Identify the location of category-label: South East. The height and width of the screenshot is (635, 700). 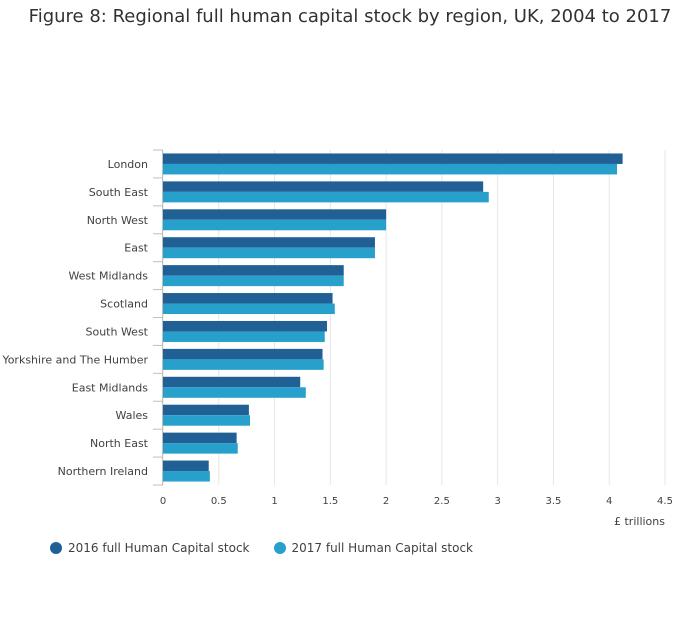
(119, 192).